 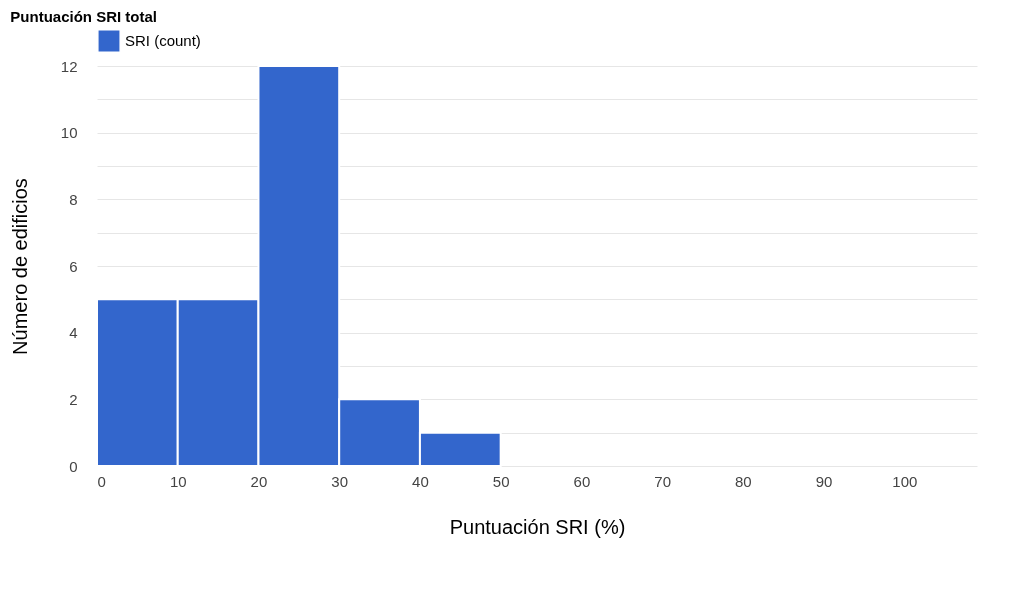 I want to click on y-tick-label: 2, so click(x=73, y=399).